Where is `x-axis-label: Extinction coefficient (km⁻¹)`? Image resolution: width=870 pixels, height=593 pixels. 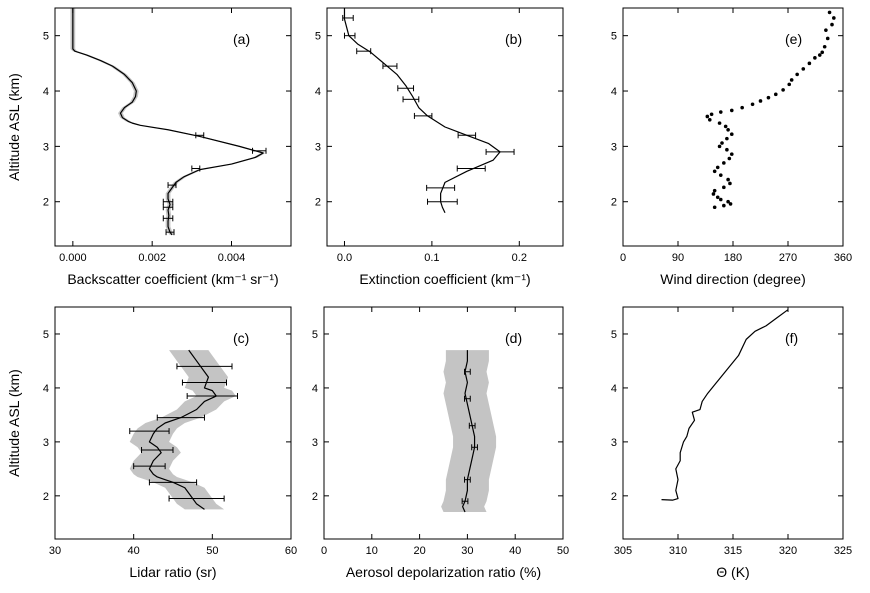
x-axis-label: Extinction coefficient (km⁻¹) is located at coordinates (444, 279).